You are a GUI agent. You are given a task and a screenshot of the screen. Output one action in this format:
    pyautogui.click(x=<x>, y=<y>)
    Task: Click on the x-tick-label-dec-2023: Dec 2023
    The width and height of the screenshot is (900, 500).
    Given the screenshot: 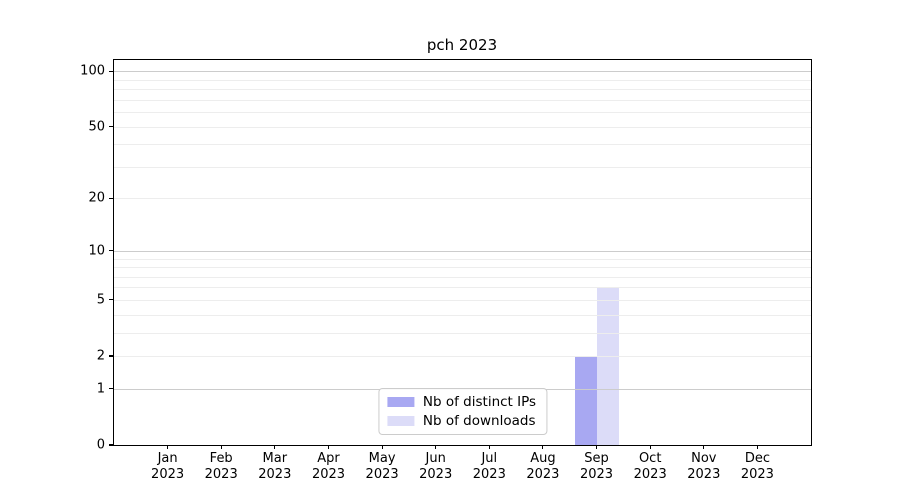 What is the action you would take?
    pyautogui.click(x=757, y=466)
    